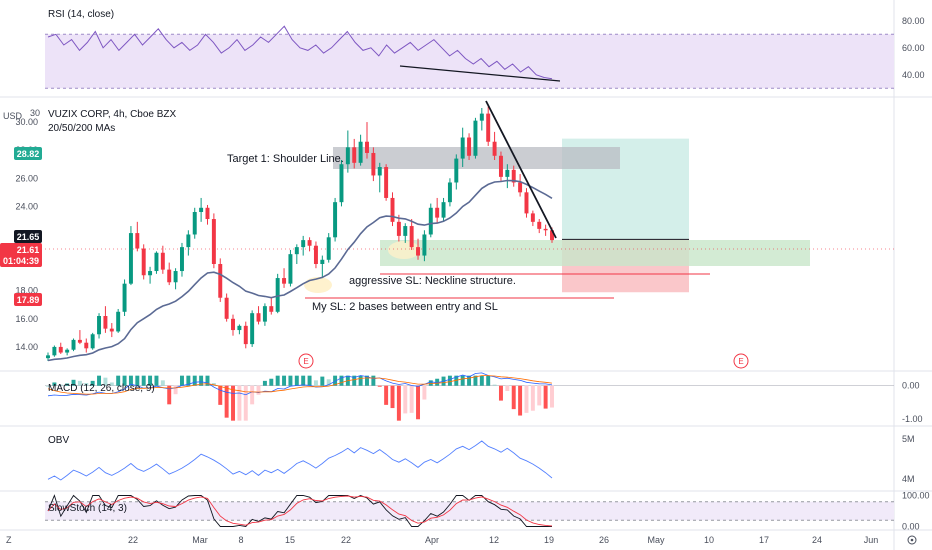 The height and width of the screenshot is (550, 932). I want to click on annotation-my-sl: My SL: 2 bases between entry and SL, so click(405, 307).